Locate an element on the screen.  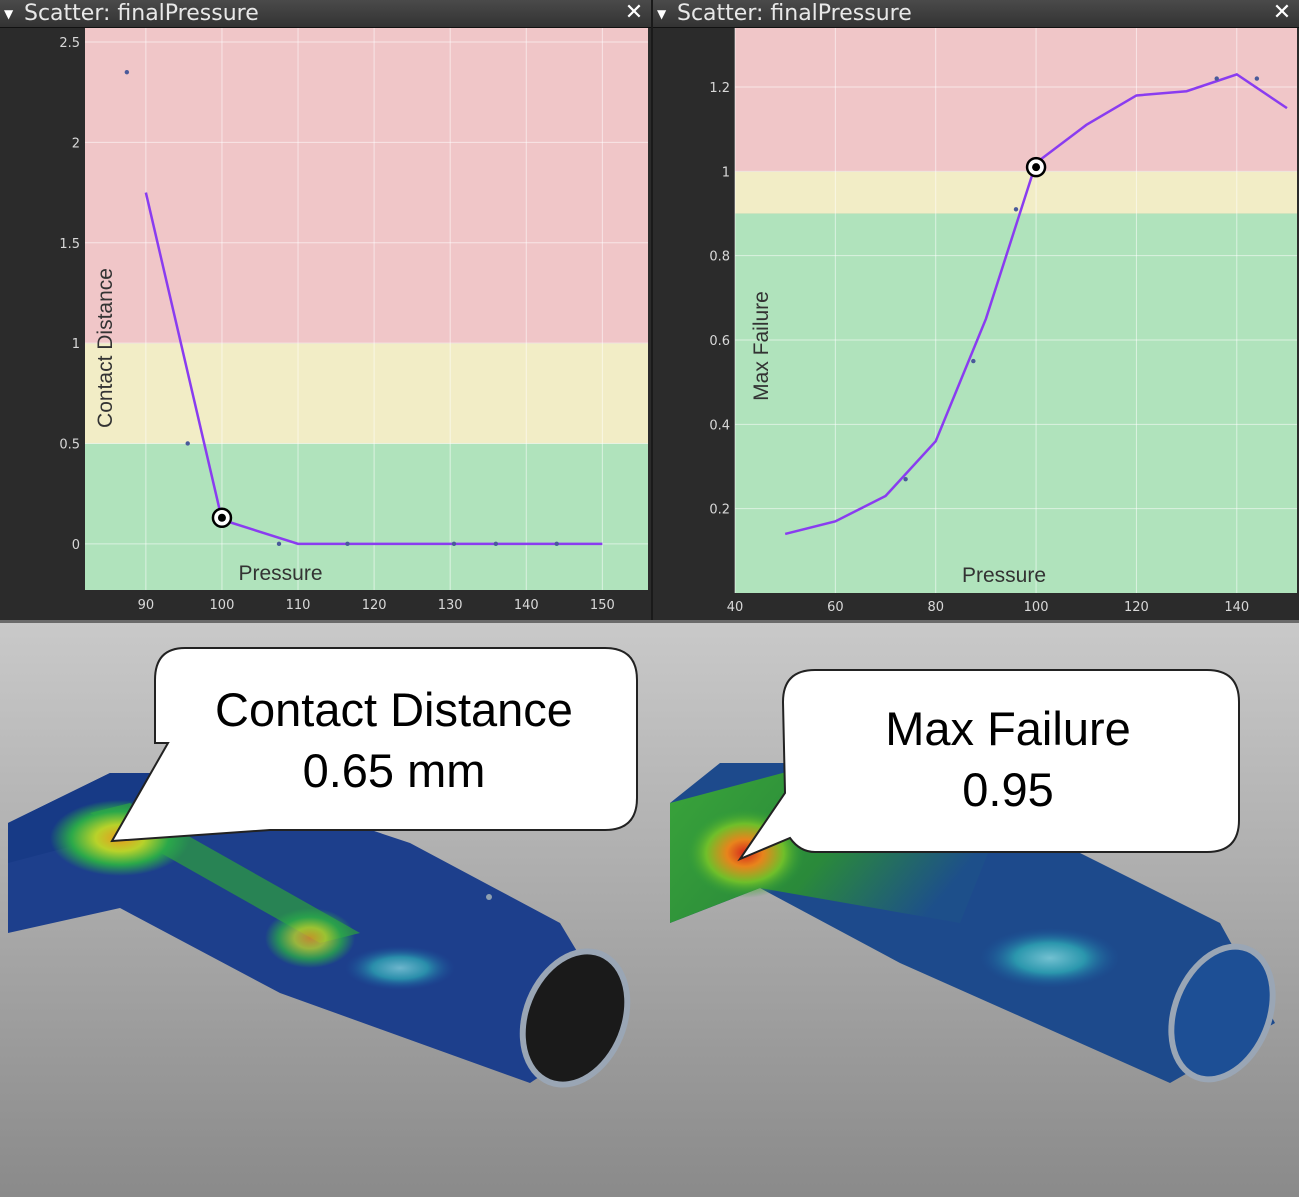
callout-title: Contact Distance is located at coordinates (394, 709).